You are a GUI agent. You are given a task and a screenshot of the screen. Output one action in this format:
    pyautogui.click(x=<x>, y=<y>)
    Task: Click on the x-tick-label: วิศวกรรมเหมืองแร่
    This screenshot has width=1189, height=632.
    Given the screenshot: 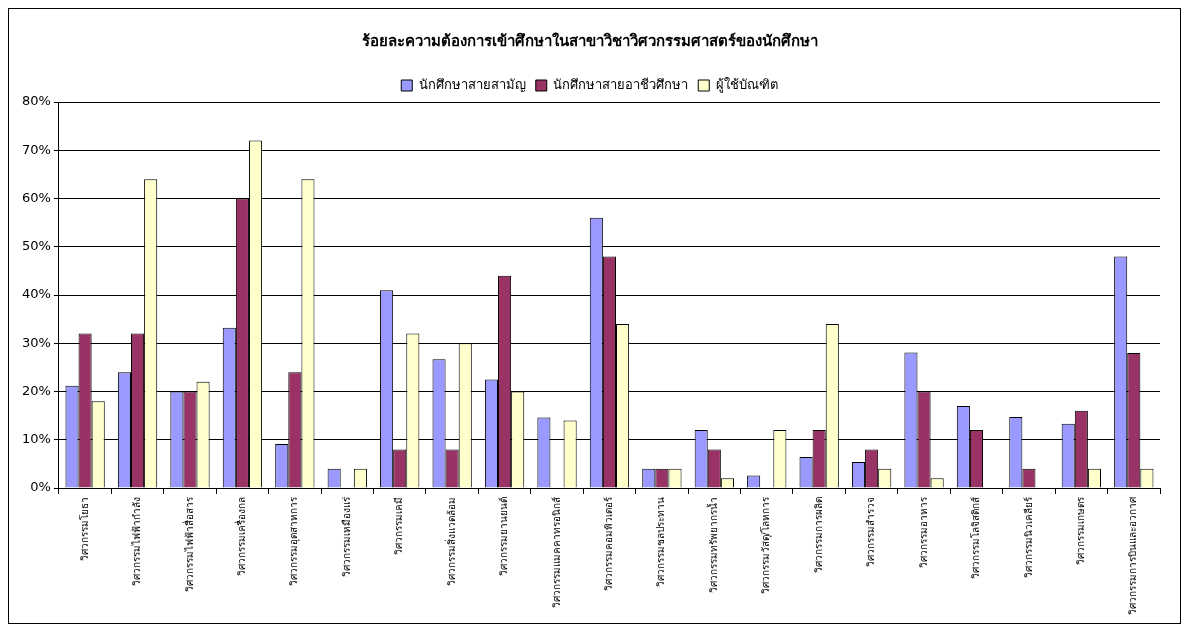 What is the action you would take?
    pyautogui.click(x=346, y=536)
    